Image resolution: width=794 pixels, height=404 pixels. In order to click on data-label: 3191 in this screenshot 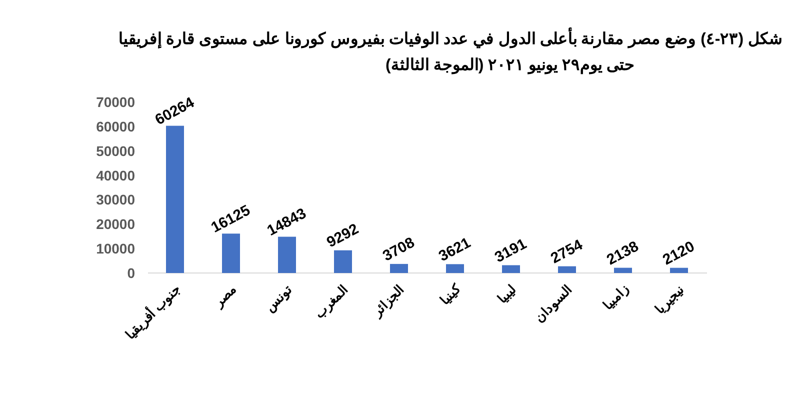, I will do `click(511, 250)`.